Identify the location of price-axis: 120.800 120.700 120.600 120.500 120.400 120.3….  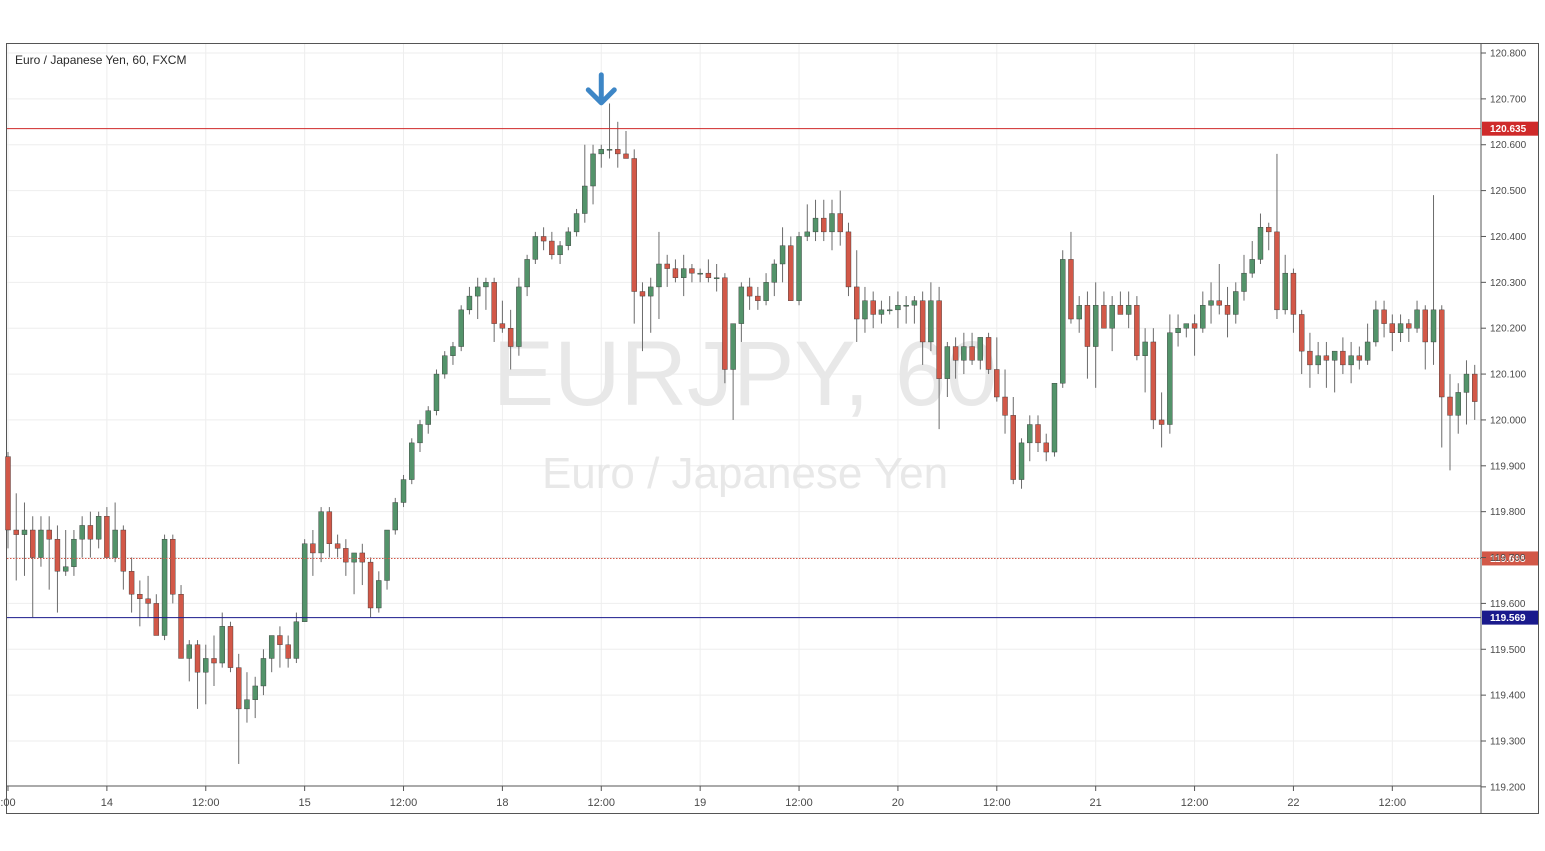
(1503, 428).